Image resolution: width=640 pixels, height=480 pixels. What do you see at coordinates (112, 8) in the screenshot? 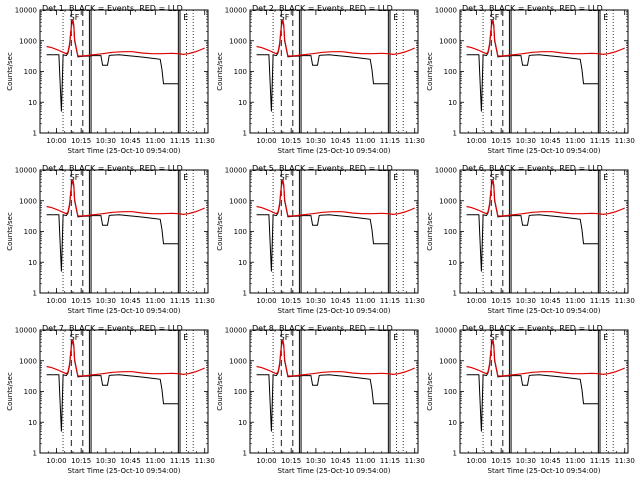
I see `panel-title: Det 1, BLACK = Events, RED = LLD` at bounding box center [112, 8].